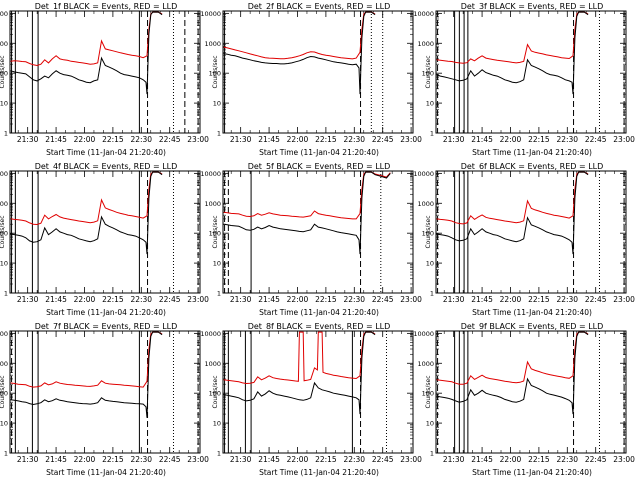 This screenshot has width=640, height=484. What do you see at coordinates (106, 326) in the screenshot?
I see `panel-title: Det_7f BLACK = Events, RED = LLD` at bounding box center [106, 326].